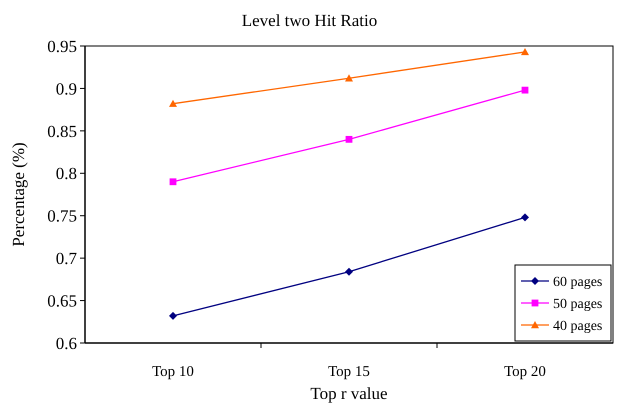 The image size is (619, 403). Describe the element at coordinates (577, 282) in the screenshot. I see `legend-label: 60 pages` at that location.